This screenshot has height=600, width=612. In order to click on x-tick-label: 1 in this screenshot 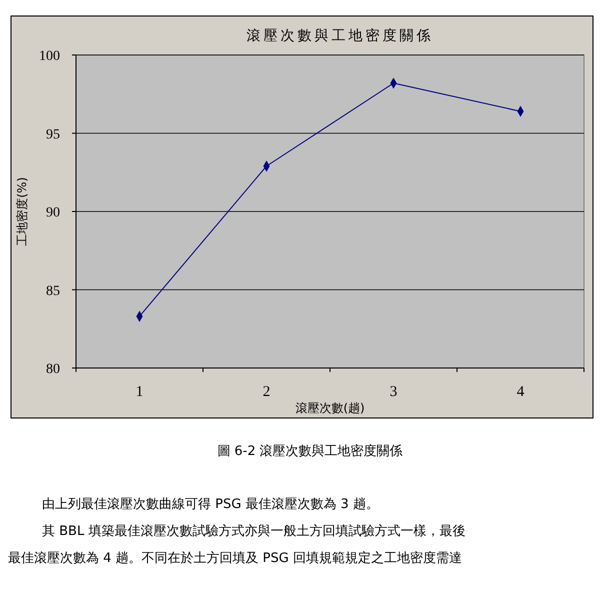, I will do `click(140, 392)`.